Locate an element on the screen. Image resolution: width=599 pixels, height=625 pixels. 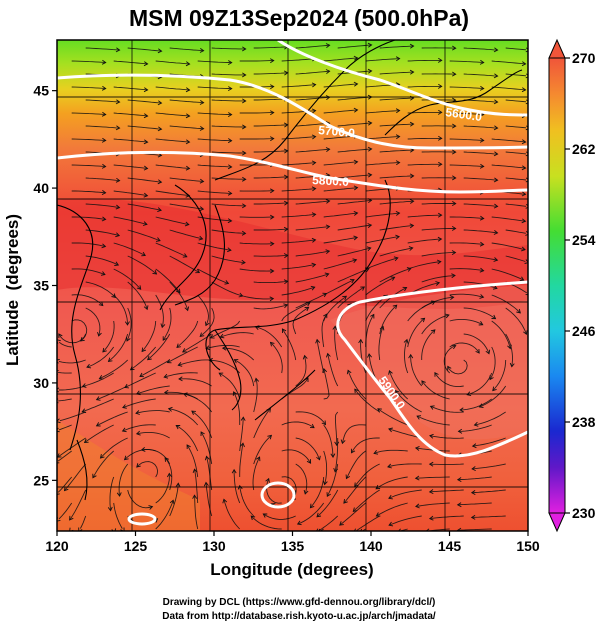
colorbar-tick-label: 254 is located at coordinates (584, 240).